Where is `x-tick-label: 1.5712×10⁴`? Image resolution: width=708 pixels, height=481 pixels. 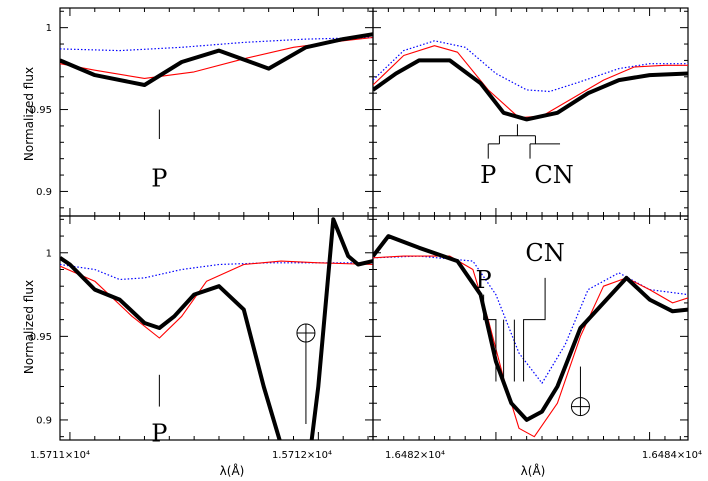 x-tick-label: 1.5712×10⁴ is located at coordinates (302, 455).